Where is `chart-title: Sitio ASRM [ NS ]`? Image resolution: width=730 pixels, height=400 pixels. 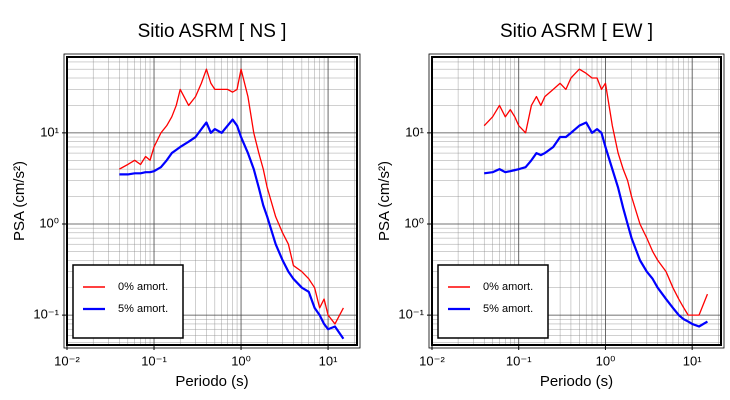 chart-title: Sitio ASRM [ NS ] is located at coordinates (212, 31).